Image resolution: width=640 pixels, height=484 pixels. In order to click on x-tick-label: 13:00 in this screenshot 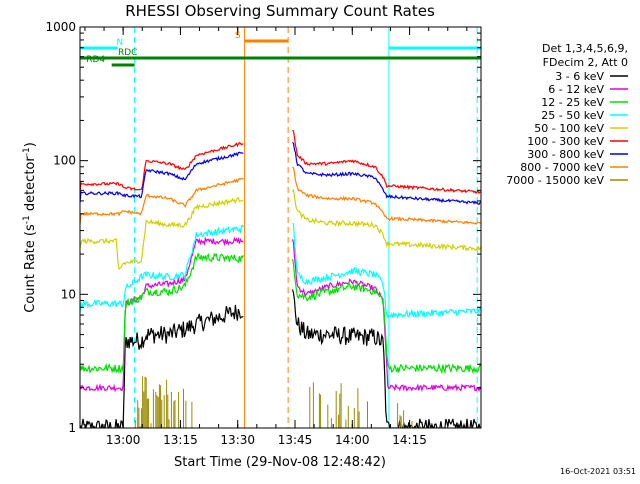, I will do `click(123, 440)`.